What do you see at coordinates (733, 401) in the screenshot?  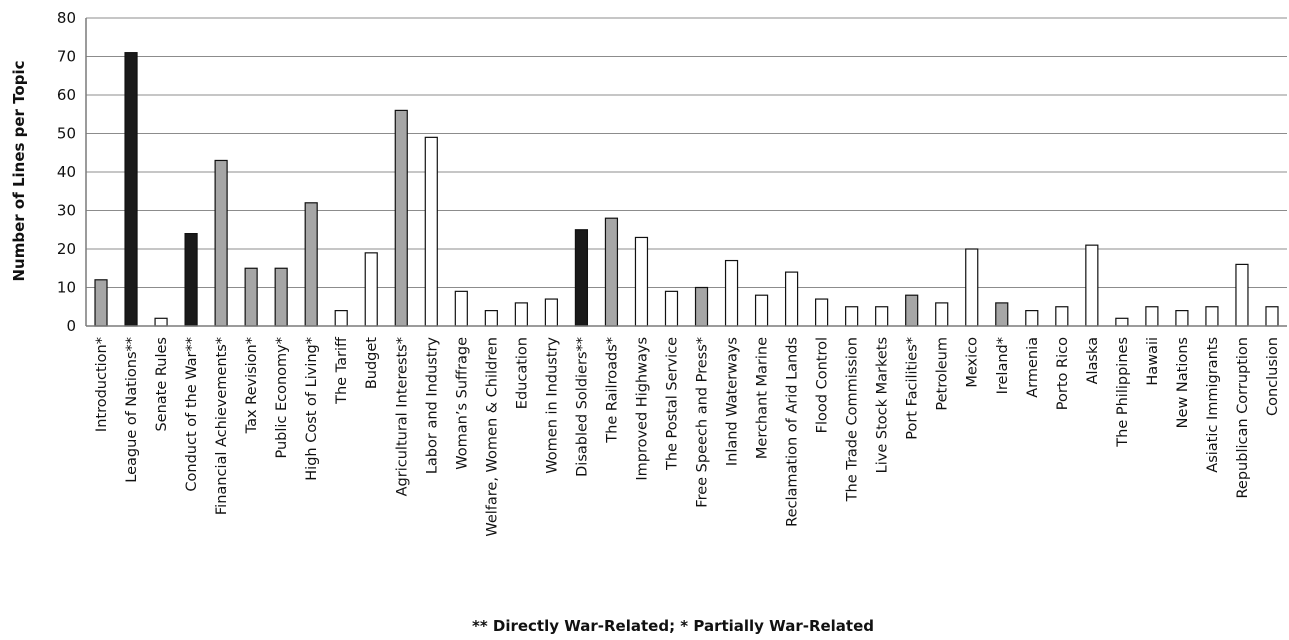 I see `category-label: Inland Waterways` at bounding box center [733, 401].